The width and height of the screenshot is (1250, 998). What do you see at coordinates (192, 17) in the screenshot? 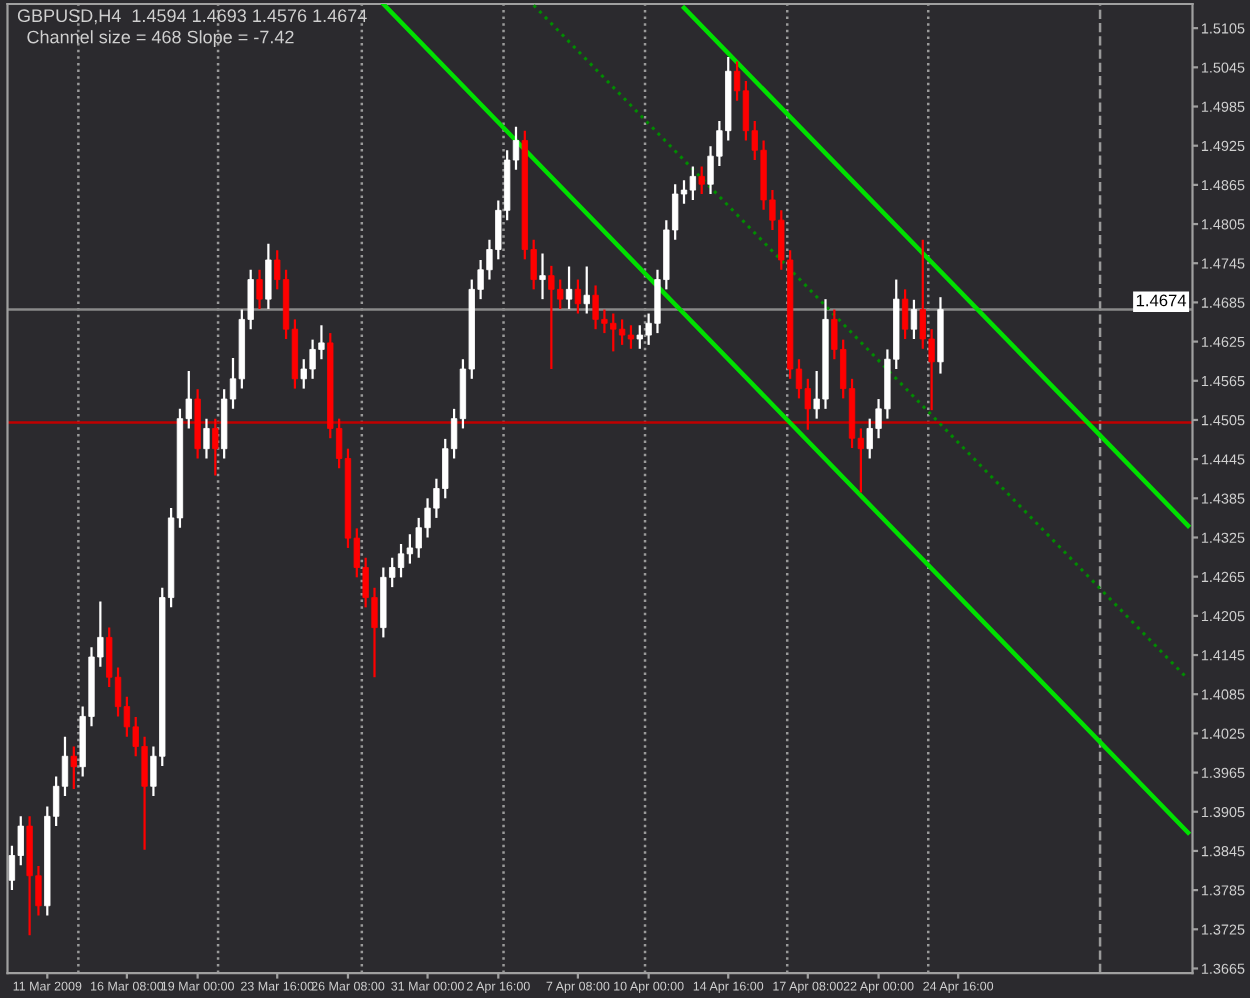
I see `chart-title: GBPUSD,H4 1.4594 1.4693 1.4576 1.4674` at bounding box center [192, 17].